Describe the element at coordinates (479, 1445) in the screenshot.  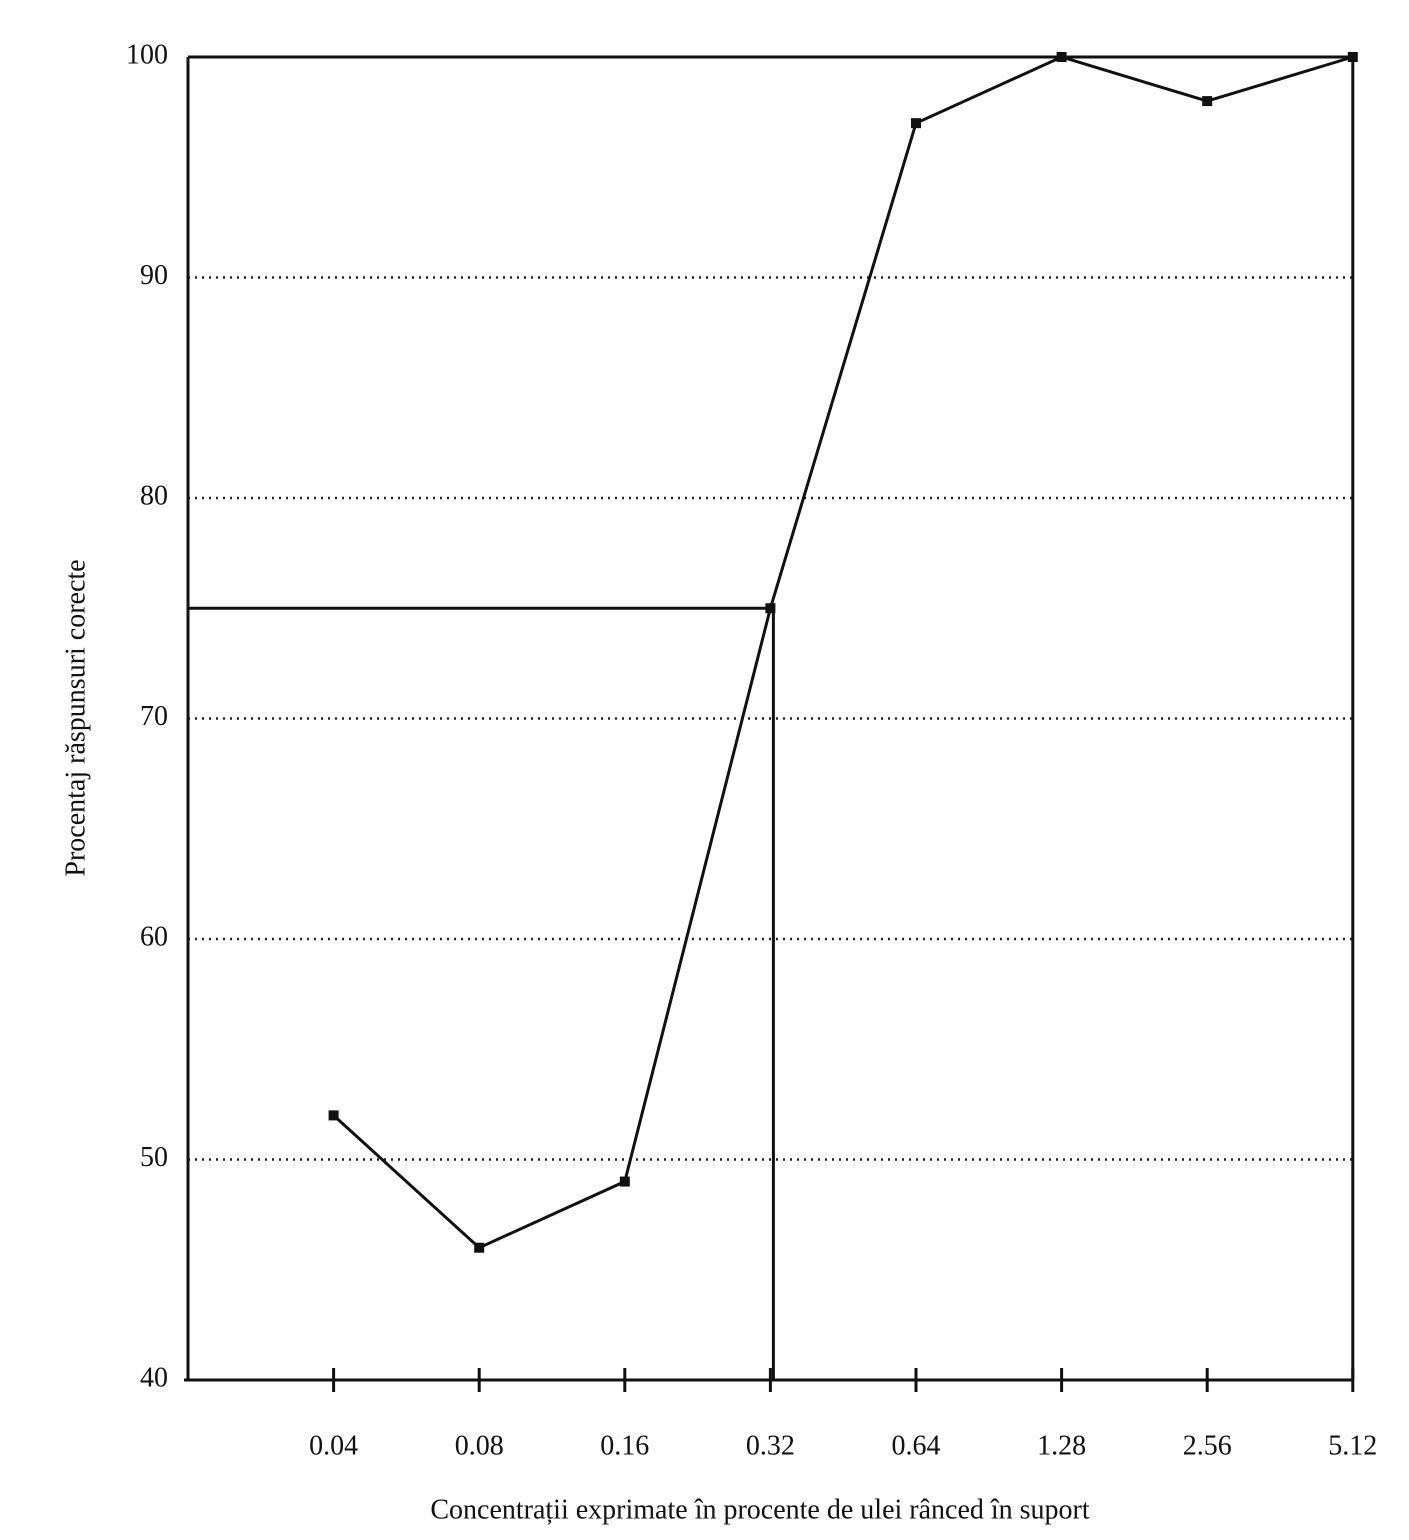
I see `x-tick-label: 0.08` at that location.